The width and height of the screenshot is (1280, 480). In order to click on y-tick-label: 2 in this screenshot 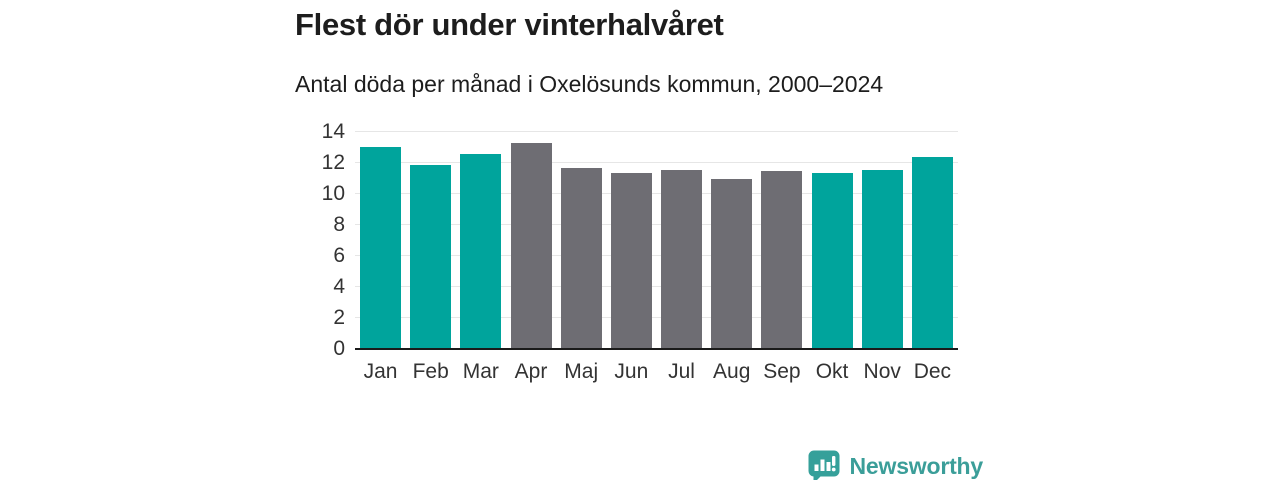, I will do `click(339, 317)`.